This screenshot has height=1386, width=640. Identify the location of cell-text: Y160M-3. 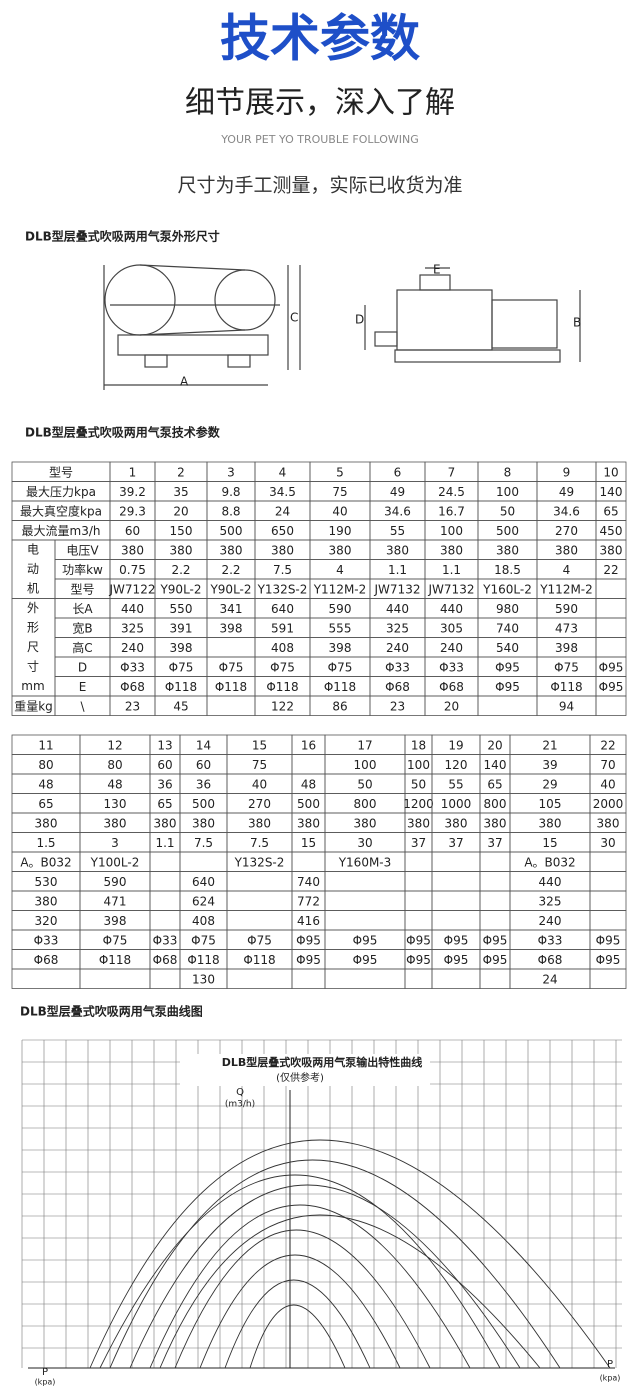
(365, 862).